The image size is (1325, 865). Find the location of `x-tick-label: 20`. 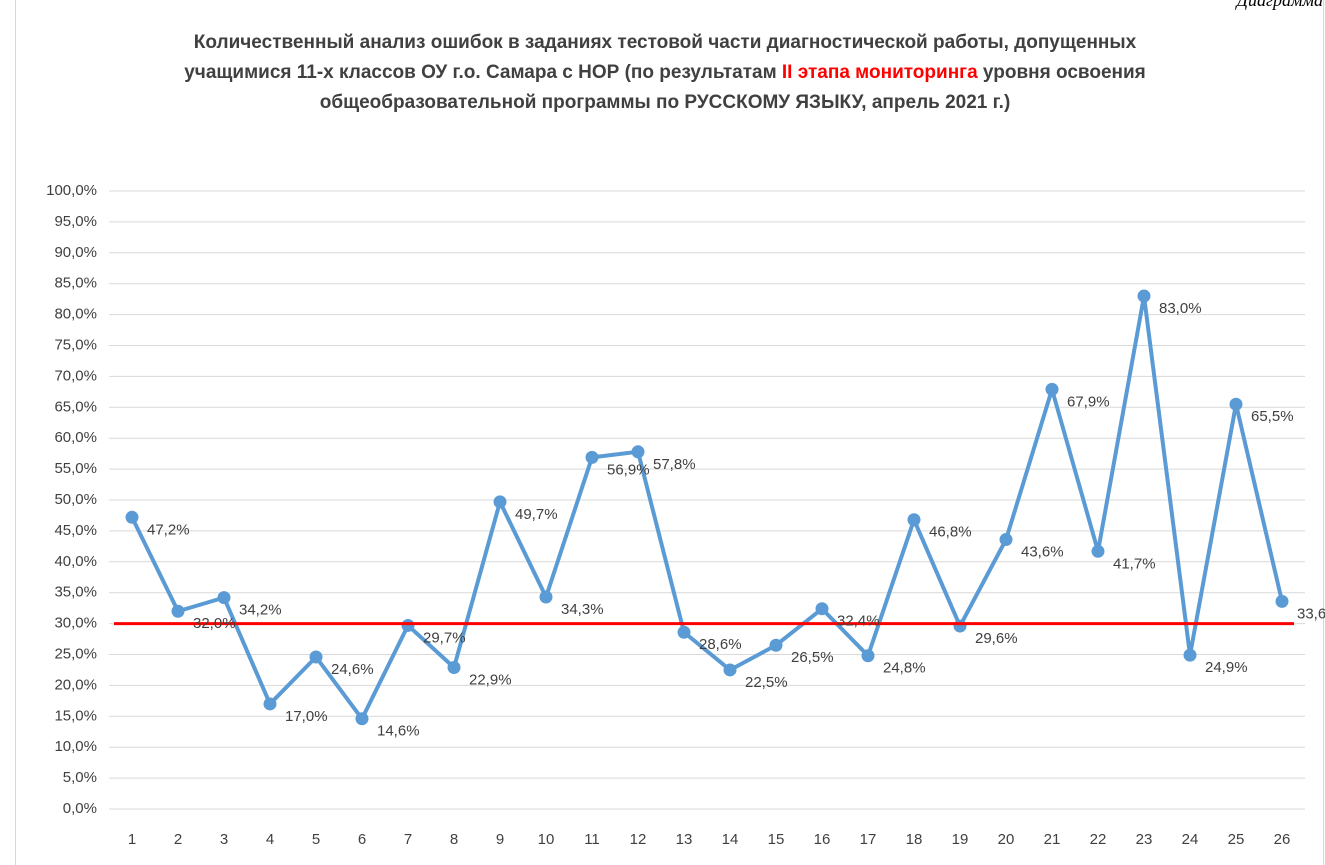

x-tick-label: 20 is located at coordinates (1006, 839).